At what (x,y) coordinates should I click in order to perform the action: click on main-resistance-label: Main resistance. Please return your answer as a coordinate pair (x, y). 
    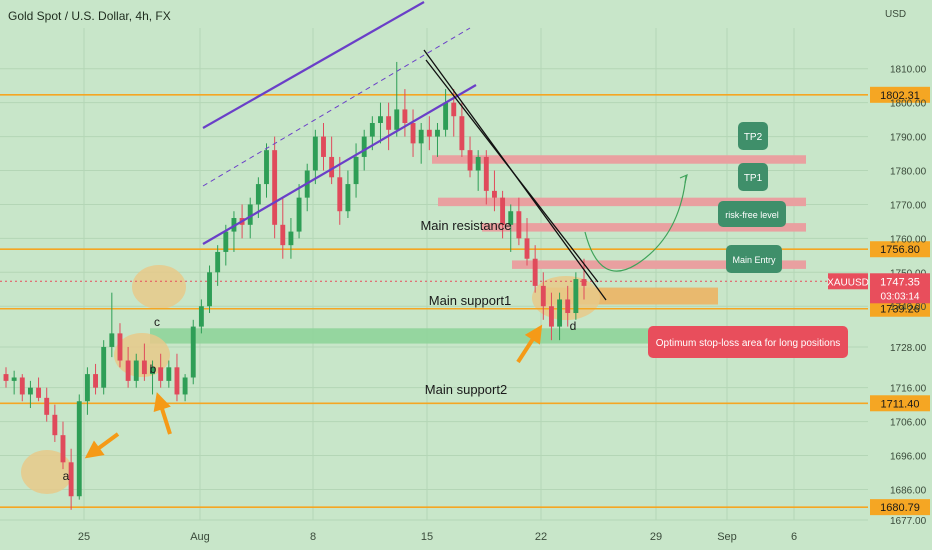
    Looking at the image, I should click on (465, 225).